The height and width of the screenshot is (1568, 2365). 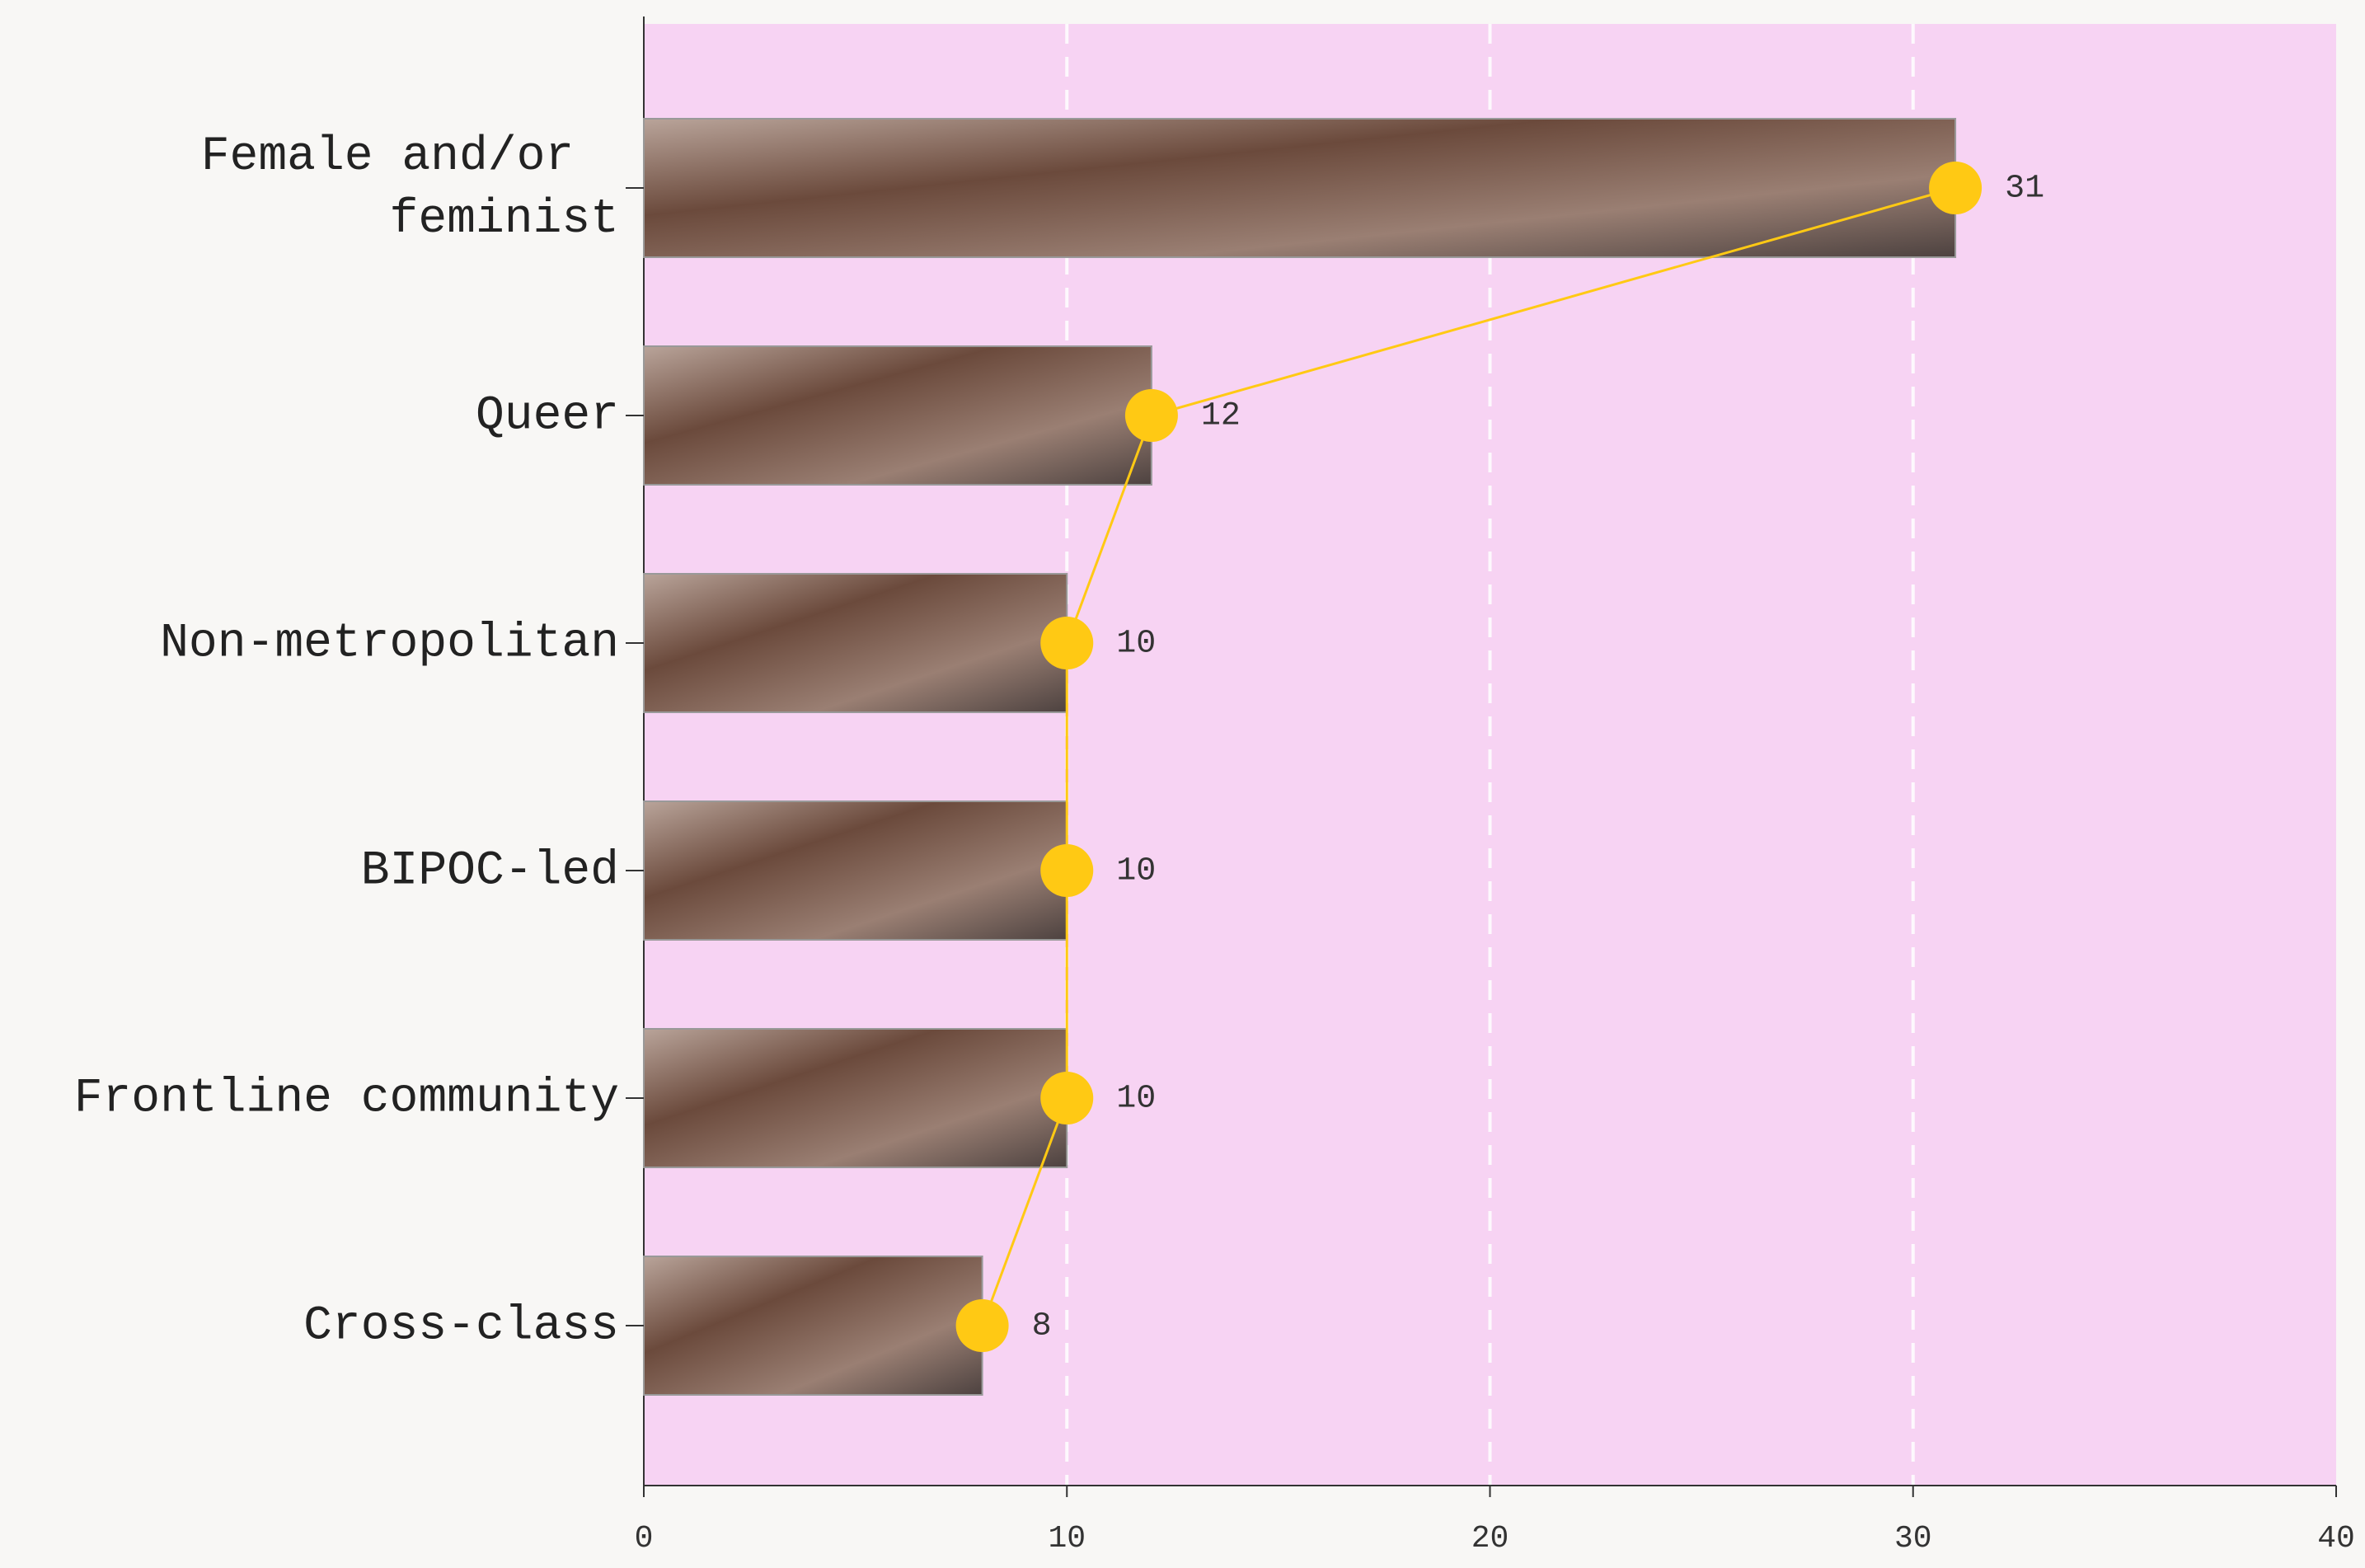 What do you see at coordinates (346, 1098) in the screenshot?
I see `category-label: Frontline community` at bounding box center [346, 1098].